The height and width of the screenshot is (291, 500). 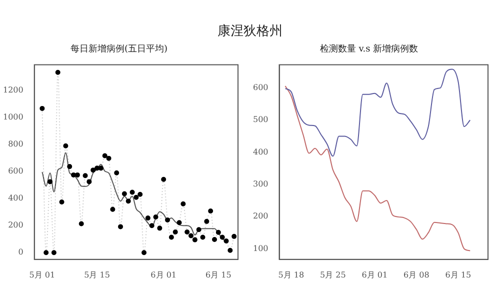 What do you see at coordinates (42, 275) in the screenshot?
I see `x-tick-label: 5月 01` at bounding box center [42, 275].